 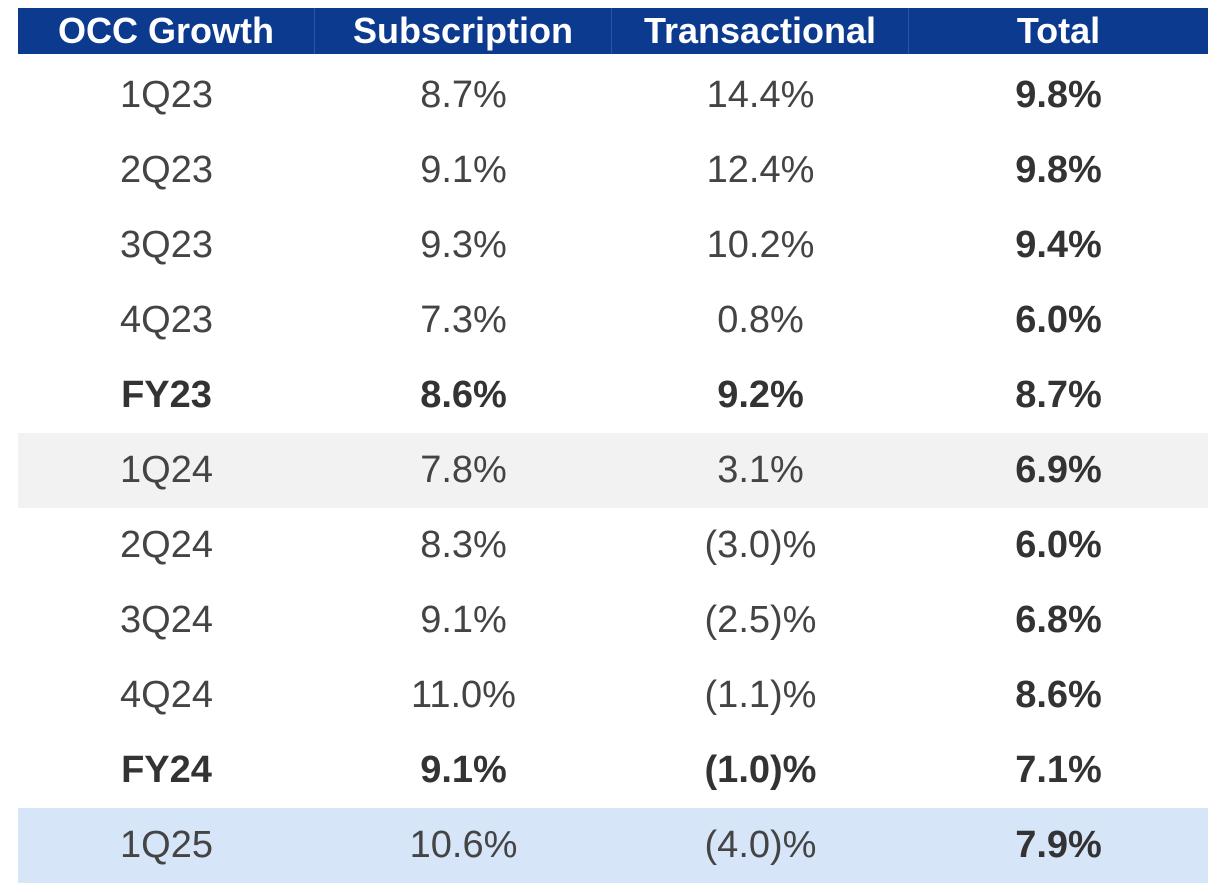 I want to click on table-row: 2Q24 8.3% (3.0)% 6.0%, so click(x=613, y=545).